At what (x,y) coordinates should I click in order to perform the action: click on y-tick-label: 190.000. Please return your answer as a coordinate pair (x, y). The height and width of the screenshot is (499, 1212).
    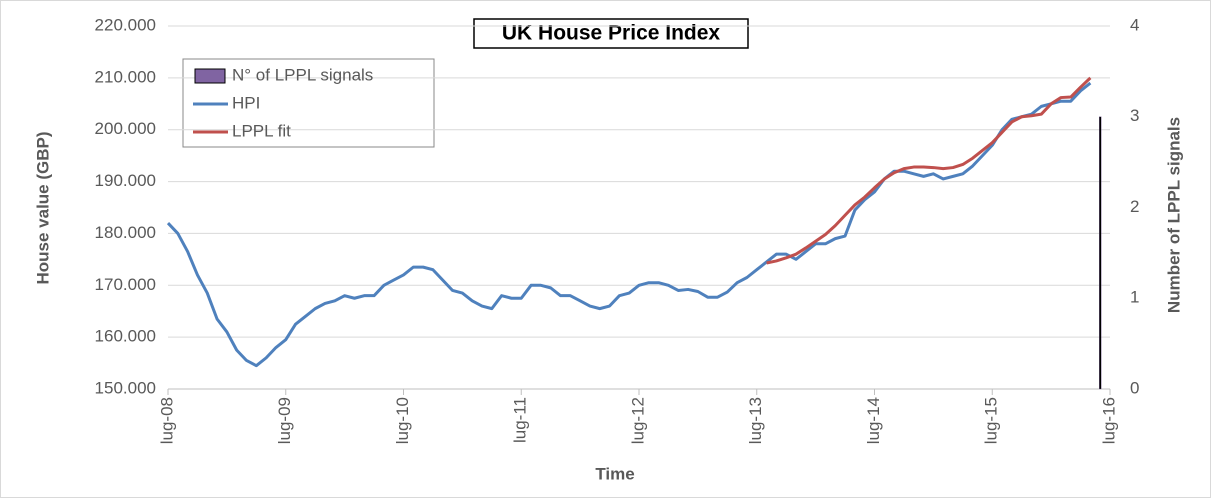
    Looking at the image, I should click on (125, 180).